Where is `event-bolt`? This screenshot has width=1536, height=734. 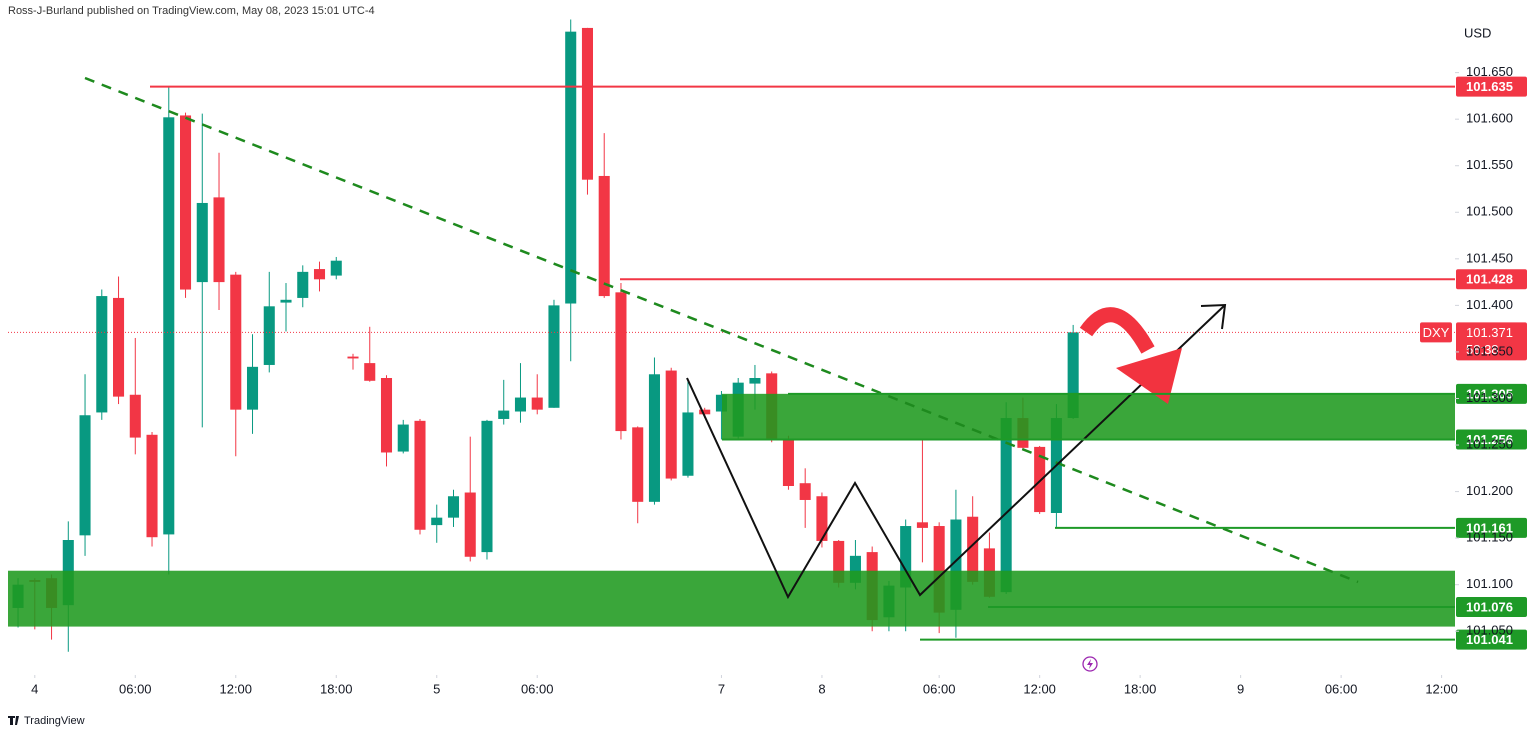 event-bolt is located at coordinates (1090, 664).